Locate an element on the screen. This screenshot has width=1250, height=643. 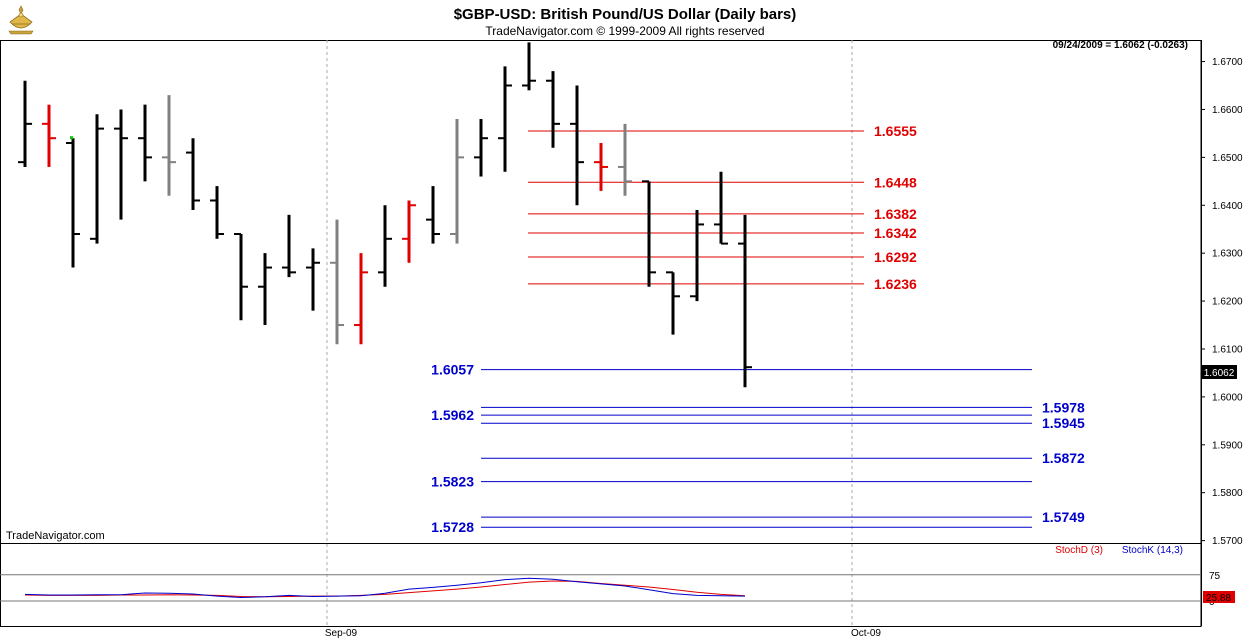
price-tick-label: 1.6200 is located at coordinates (1227, 302).